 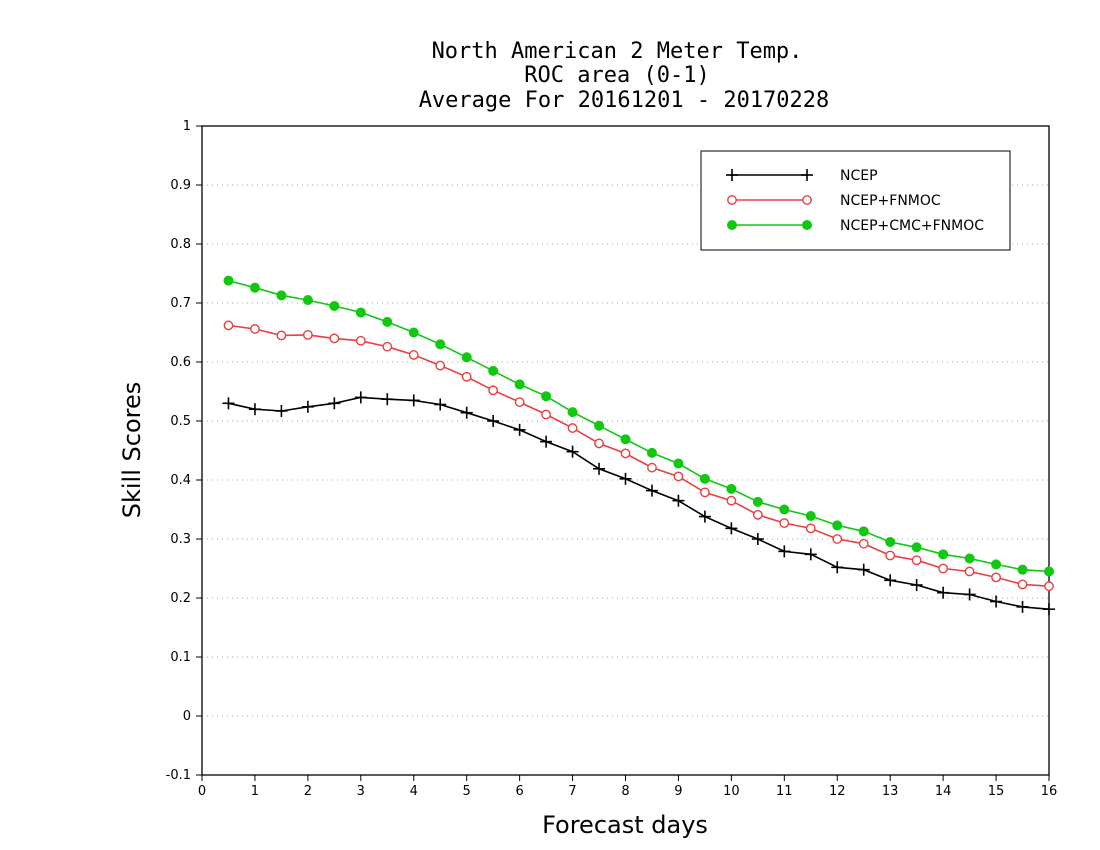 I want to click on legend-label: NCEP+CMC+FNMOC, so click(x=912, y=226).